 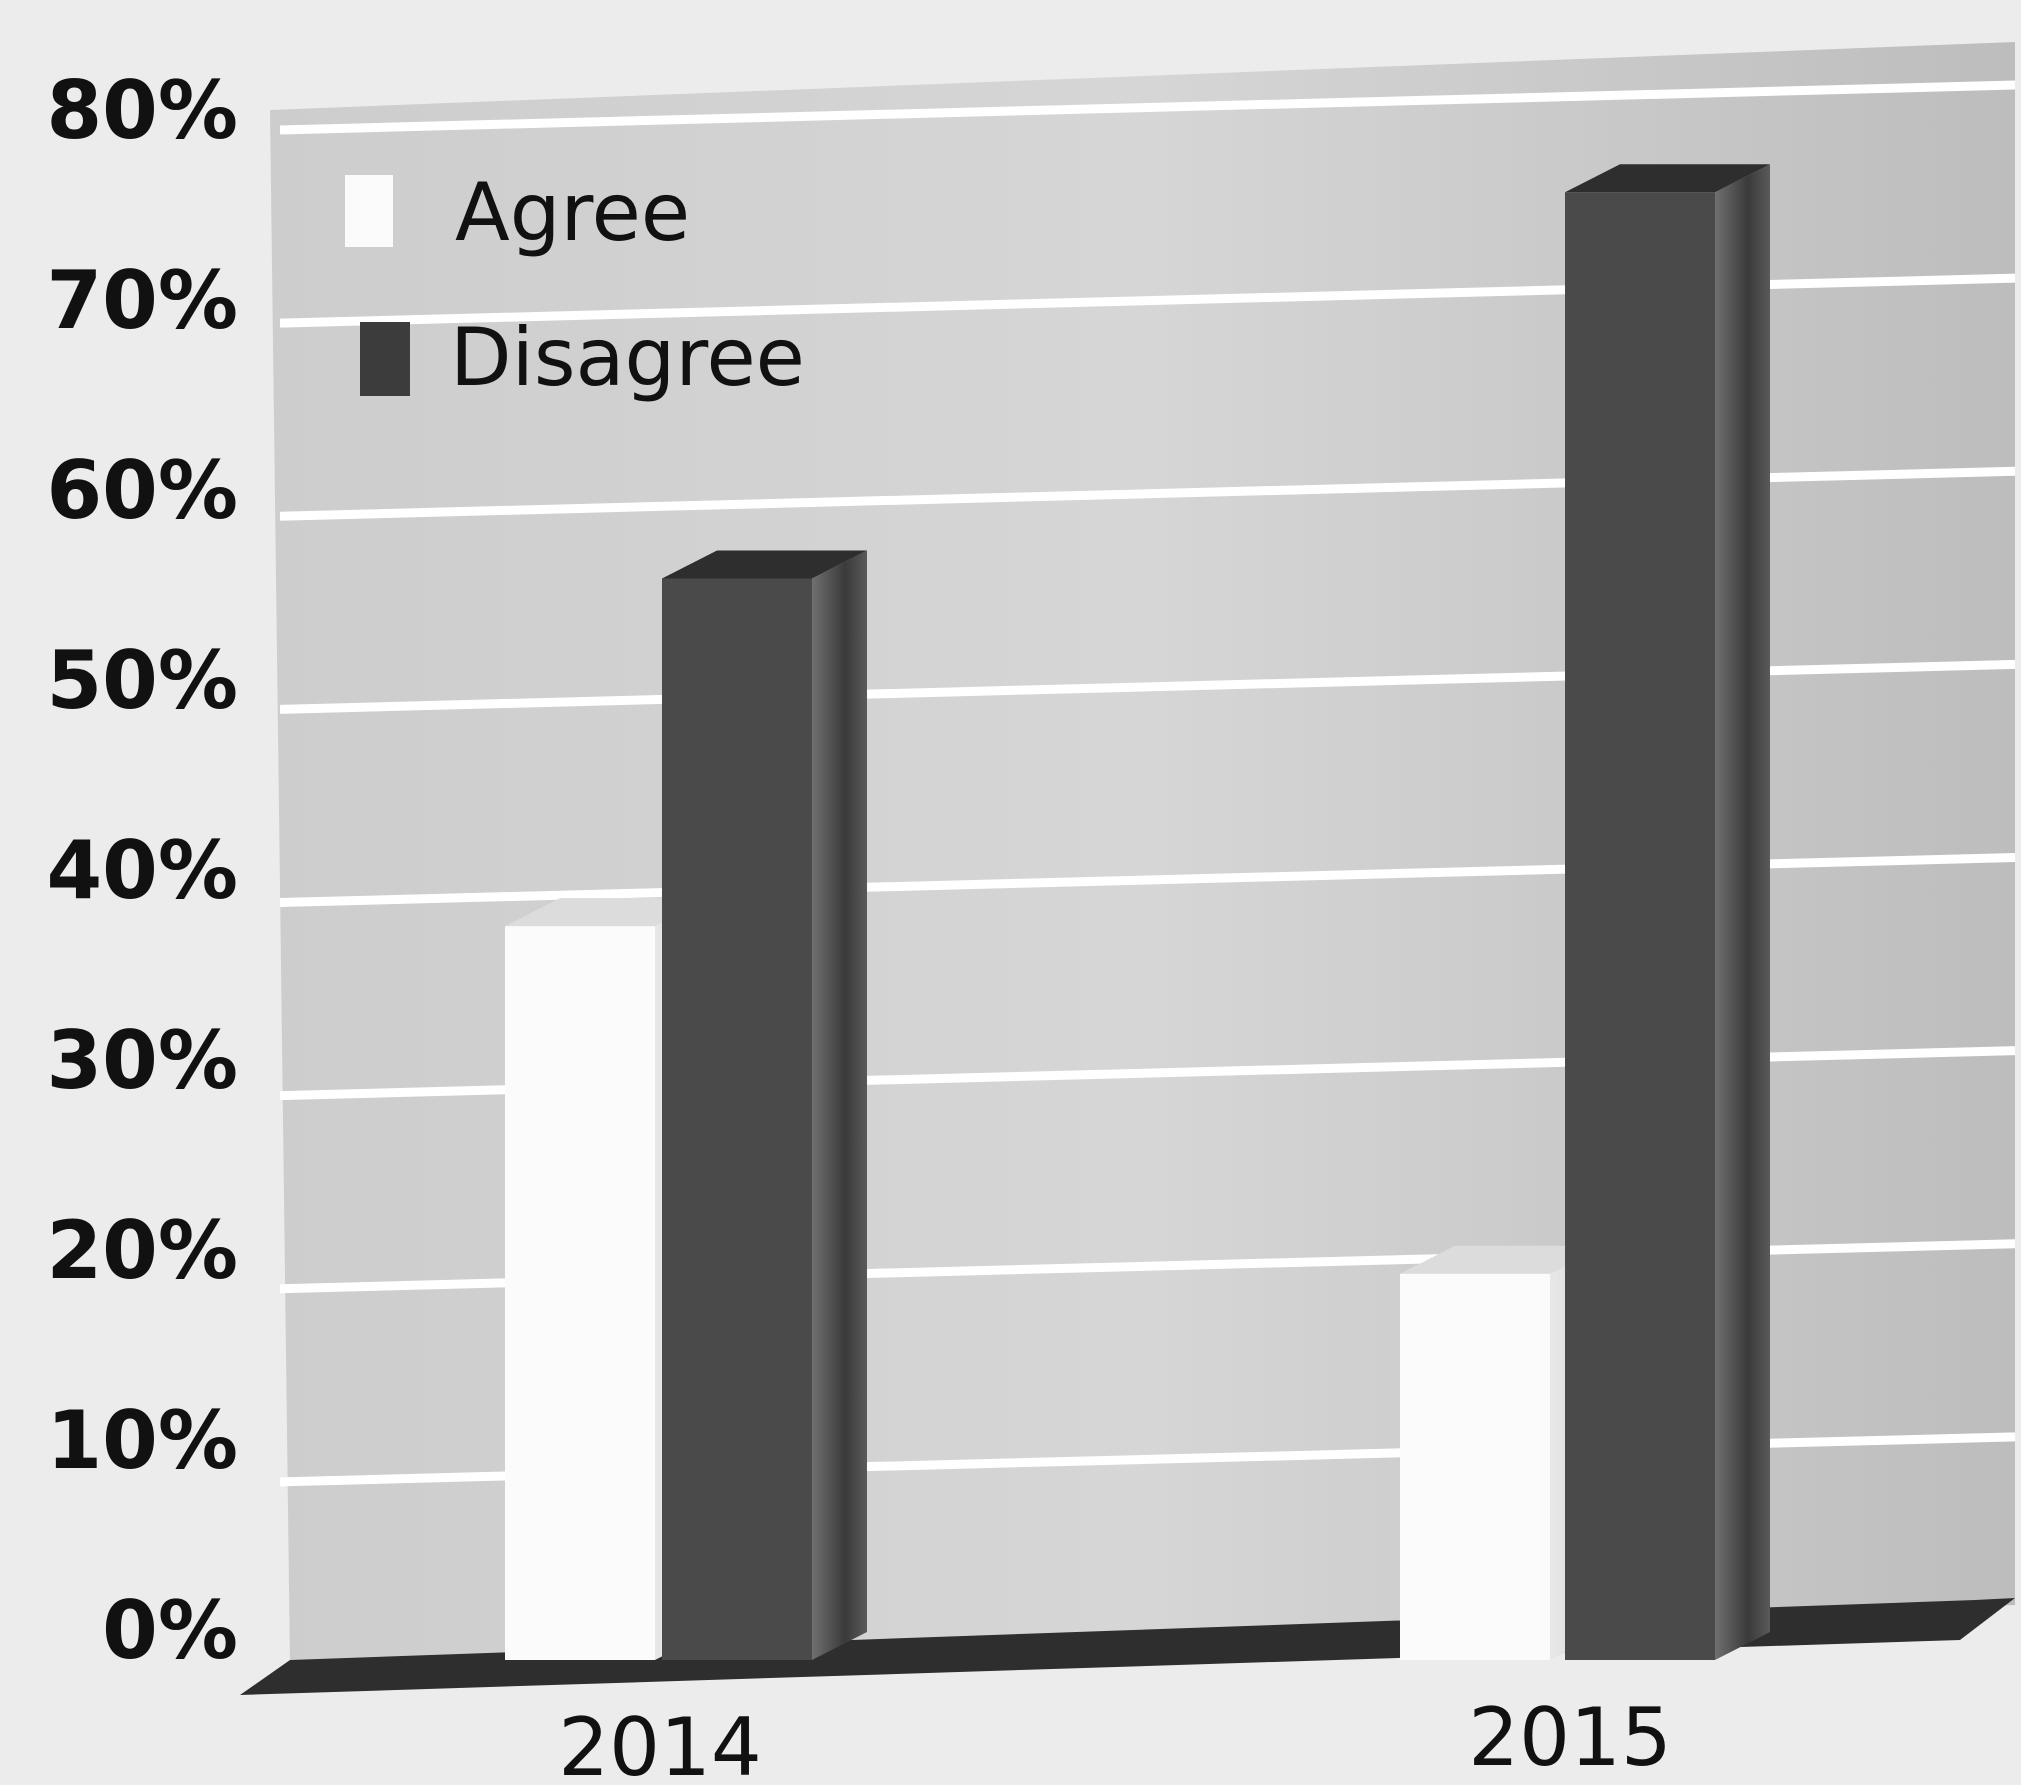 I want to click on y-tick-label: 80%, so click(x=142, y=110).